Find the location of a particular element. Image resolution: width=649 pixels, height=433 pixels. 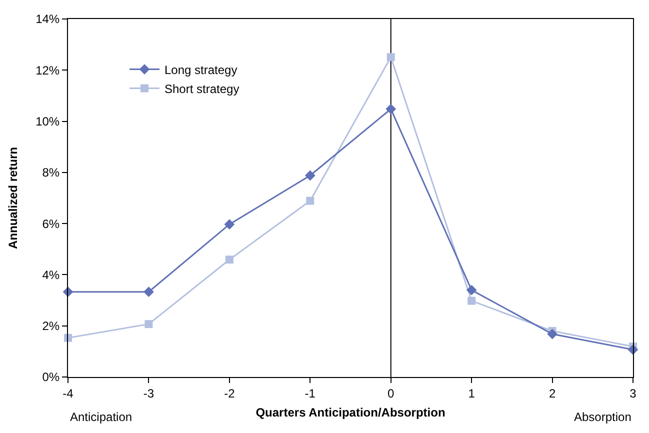

x-tick-label: 0 is located at coordinates (391, 393).